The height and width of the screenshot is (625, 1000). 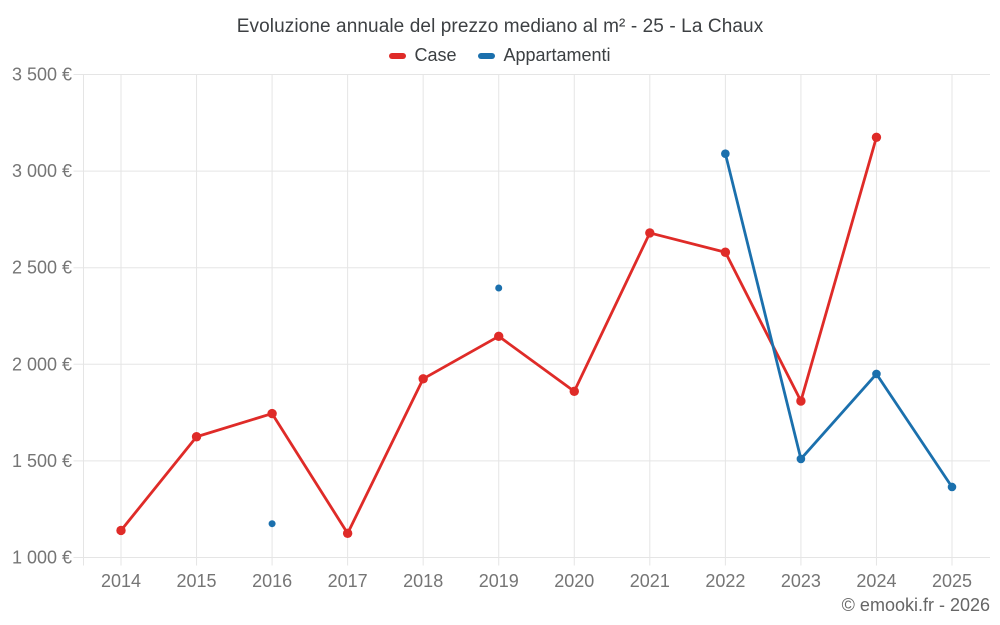 I want to click on x-tick-label: 2022, so click(x=725, y=581).